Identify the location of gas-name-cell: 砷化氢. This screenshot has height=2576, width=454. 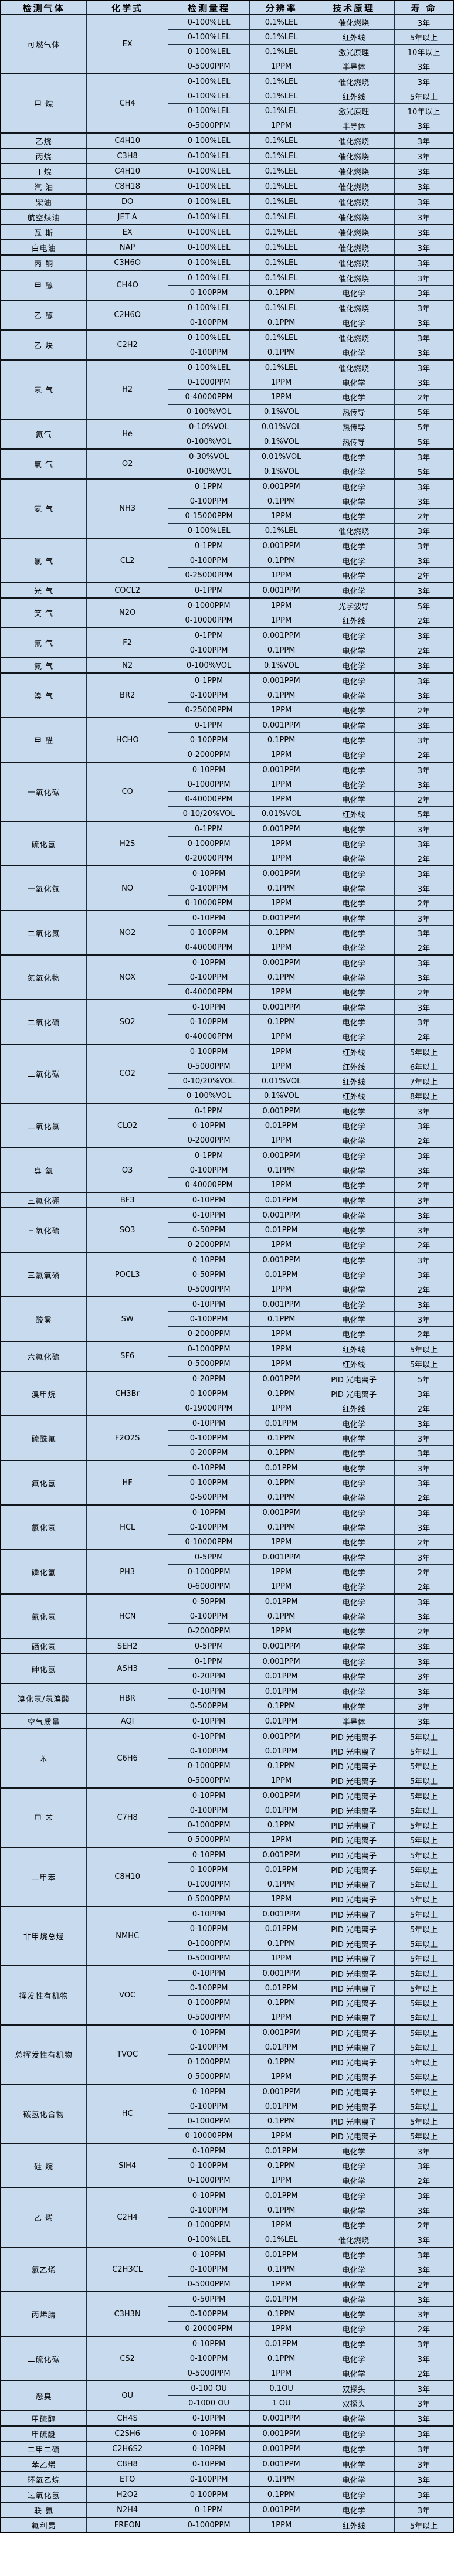
(43, 1668).